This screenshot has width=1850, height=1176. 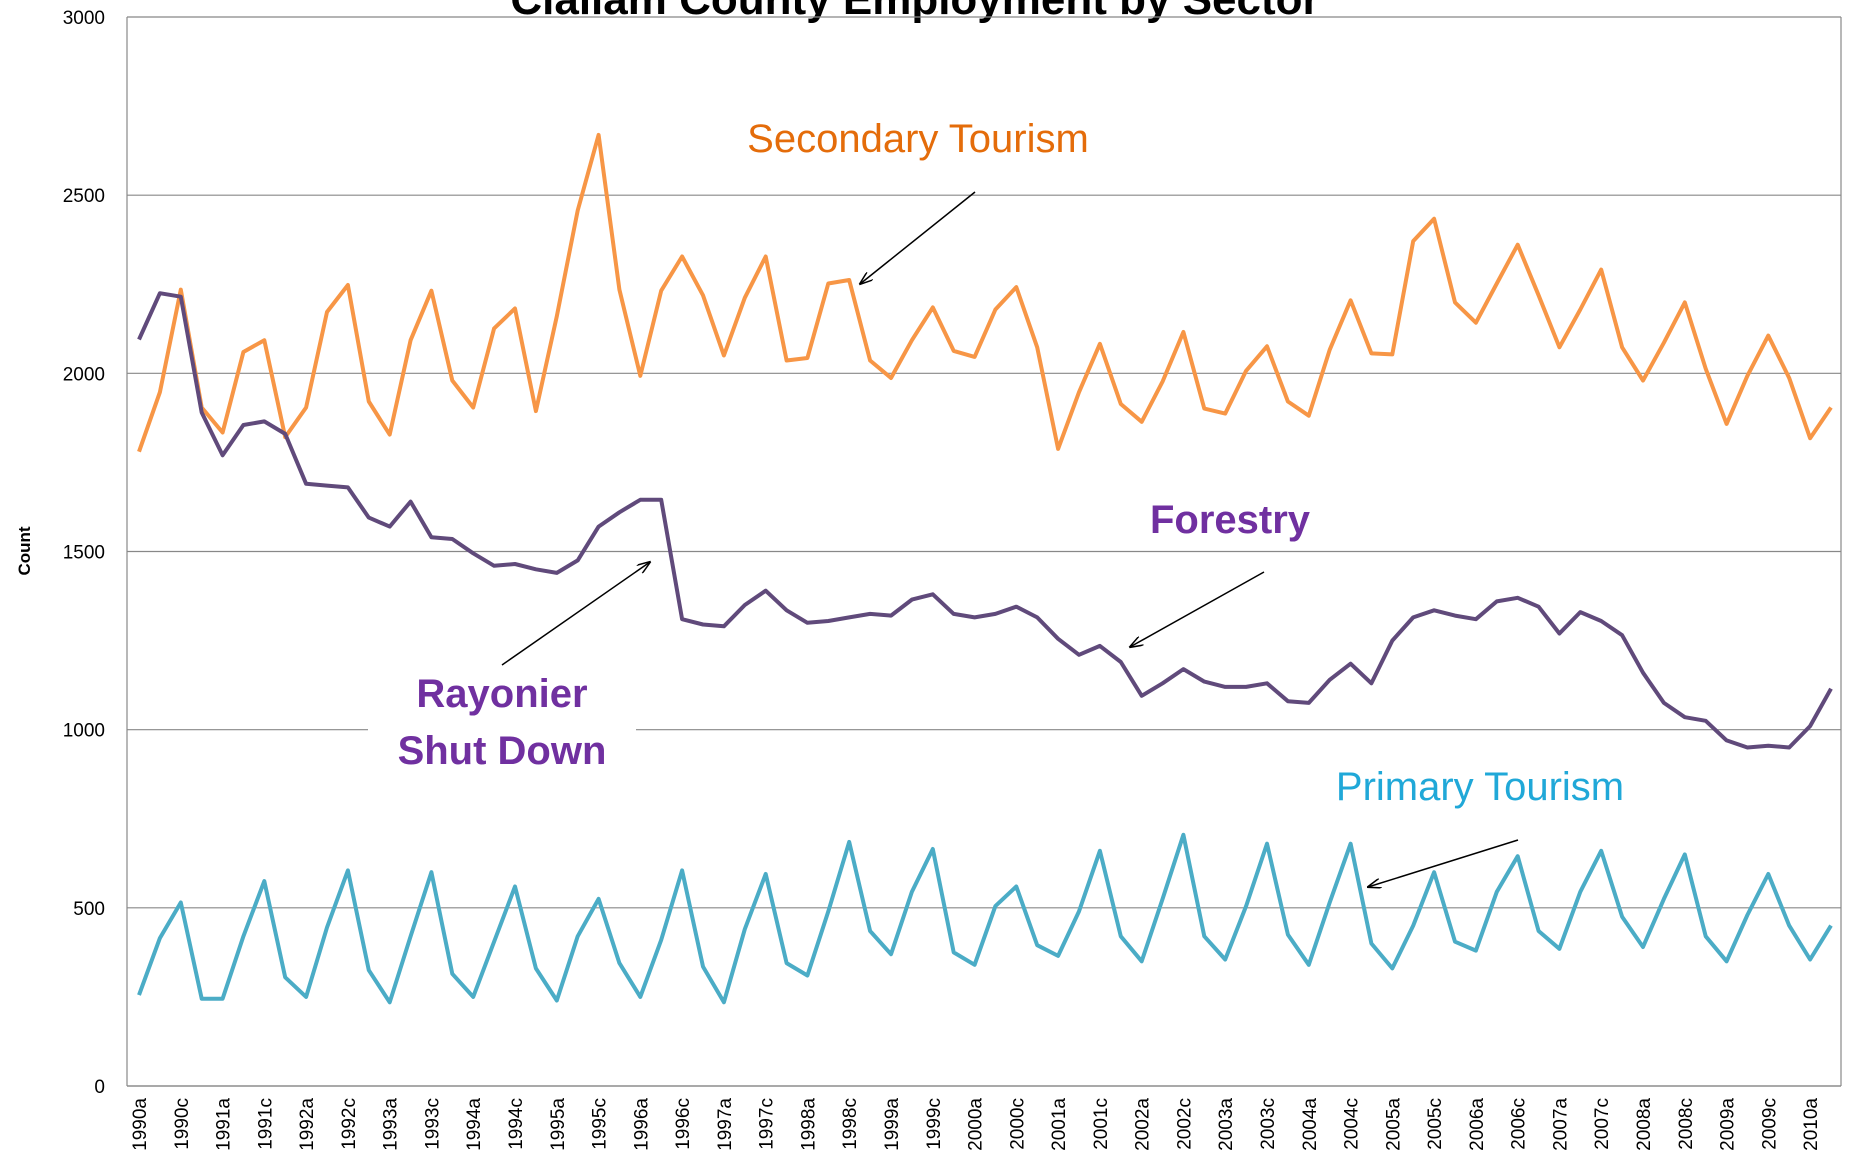 What do you see at coordinates (1393, 1124) in the screenshot?
I see `x-tick-label: 2005a` at bounding box center [1393, 1124].